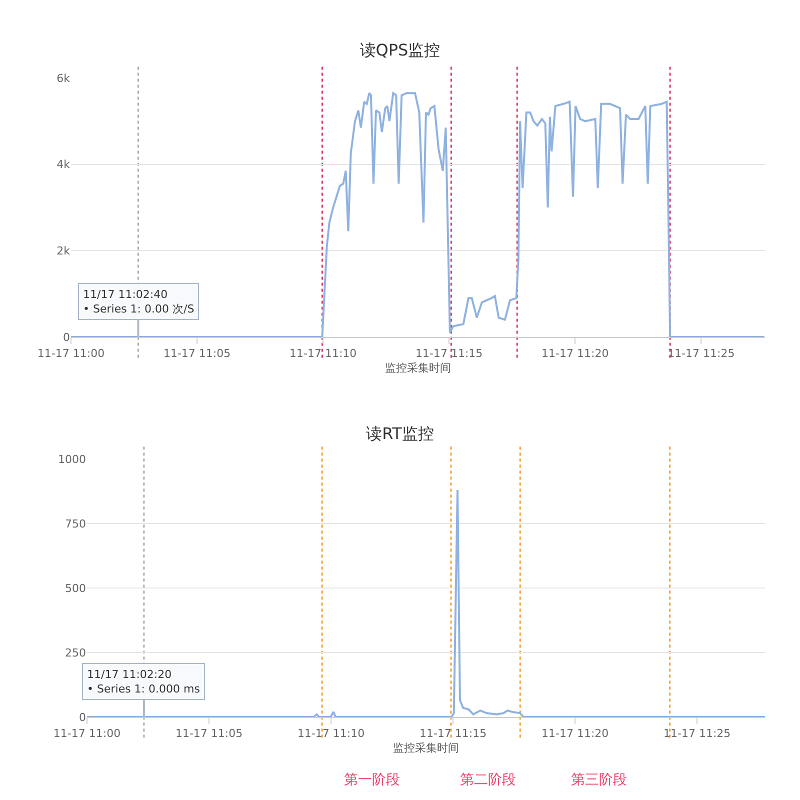 Image resolution: width=800 pixels, height=800 pixels. What do you see at coordinates (63, 78) in the screenshot?
I see `y-tick-label: 6k` at bounding box center [63, 78].